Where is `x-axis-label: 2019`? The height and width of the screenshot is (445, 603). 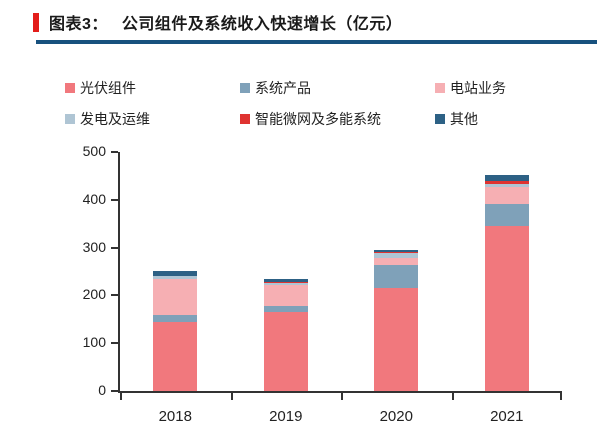 x-axis-label: 2019 is located at coordinates (286, 416).